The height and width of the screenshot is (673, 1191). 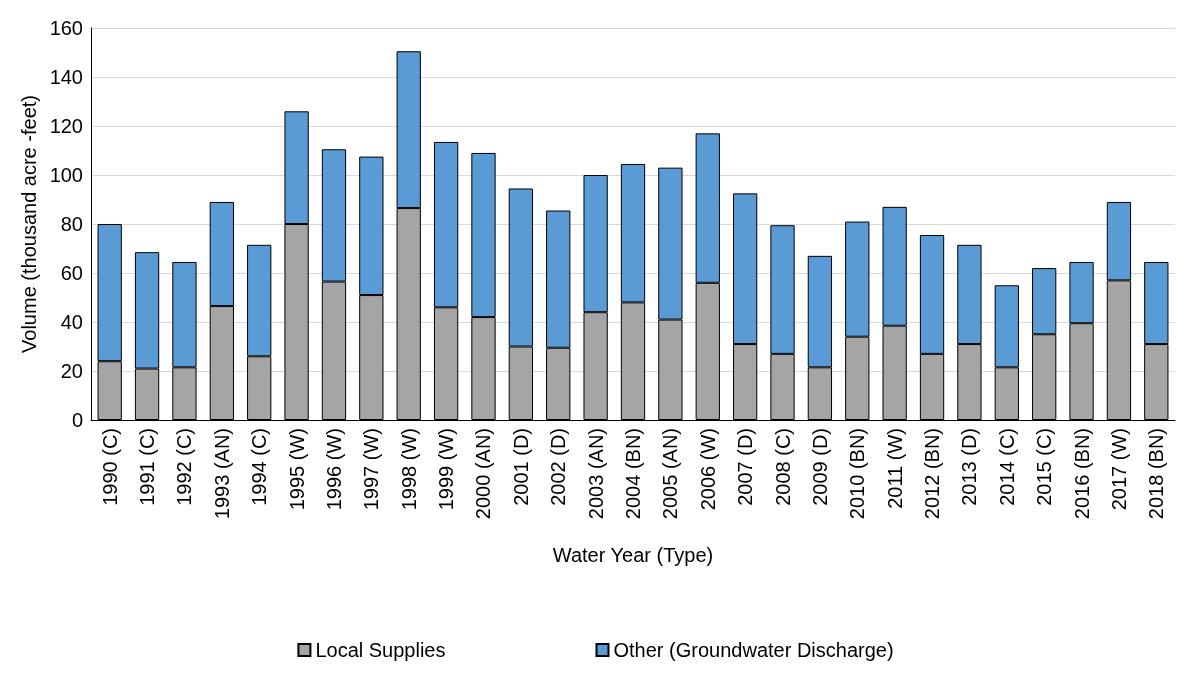 I want to click on y-tick-label: 160, so click(x=66, y=28).